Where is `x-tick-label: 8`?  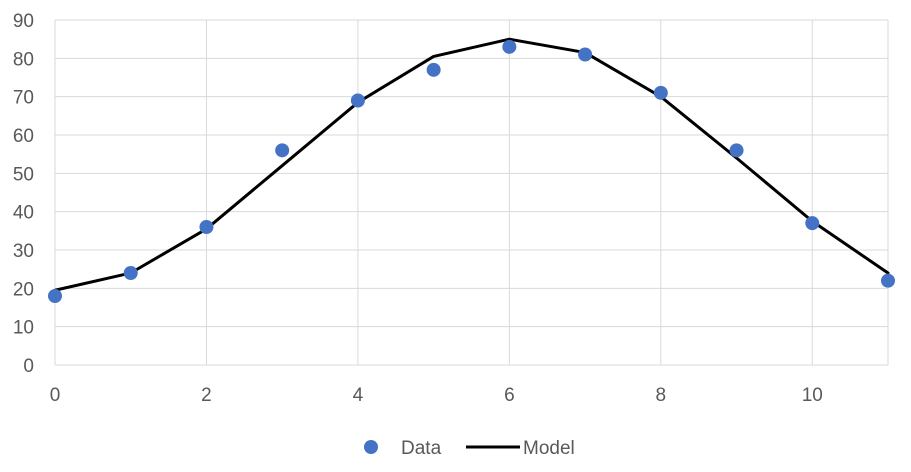 x-tick-label: 8 is located at coordinates (661, 395).